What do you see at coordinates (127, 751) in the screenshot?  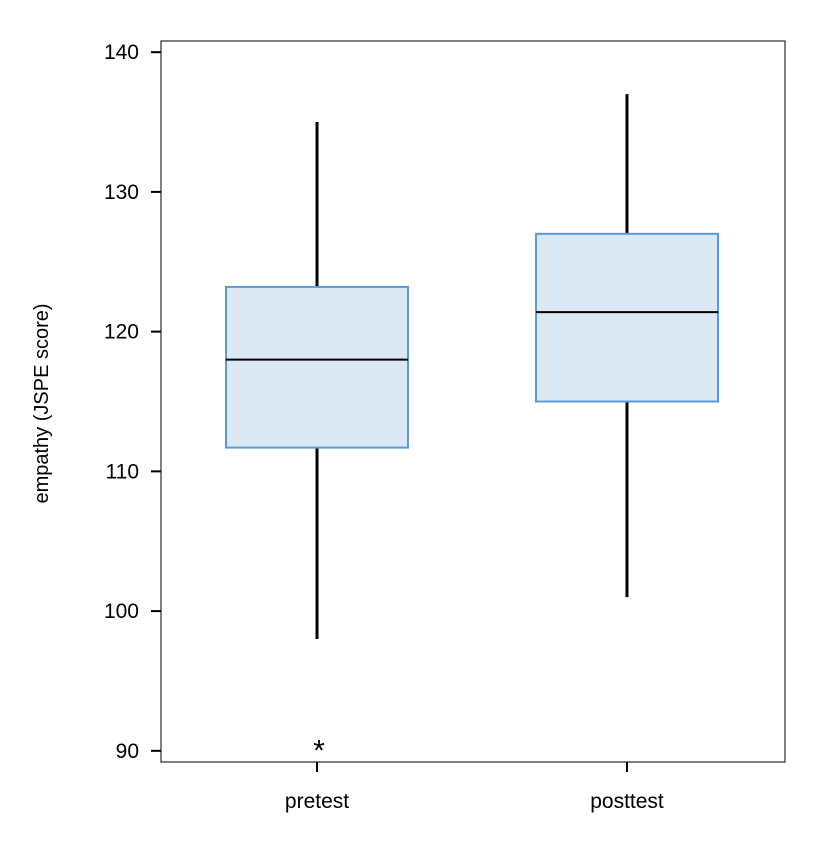 I see `y-tick-label: 90` at bounding box center [127, 751].